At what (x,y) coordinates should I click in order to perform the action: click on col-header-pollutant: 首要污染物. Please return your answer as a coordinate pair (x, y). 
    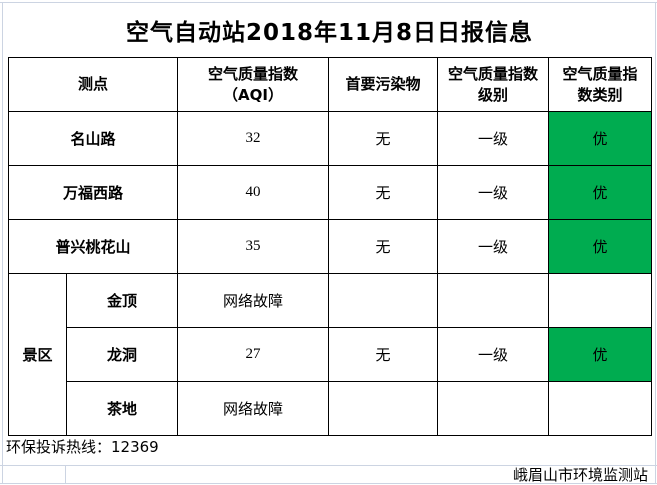
    Looking at the image, I should click on (383, 84).